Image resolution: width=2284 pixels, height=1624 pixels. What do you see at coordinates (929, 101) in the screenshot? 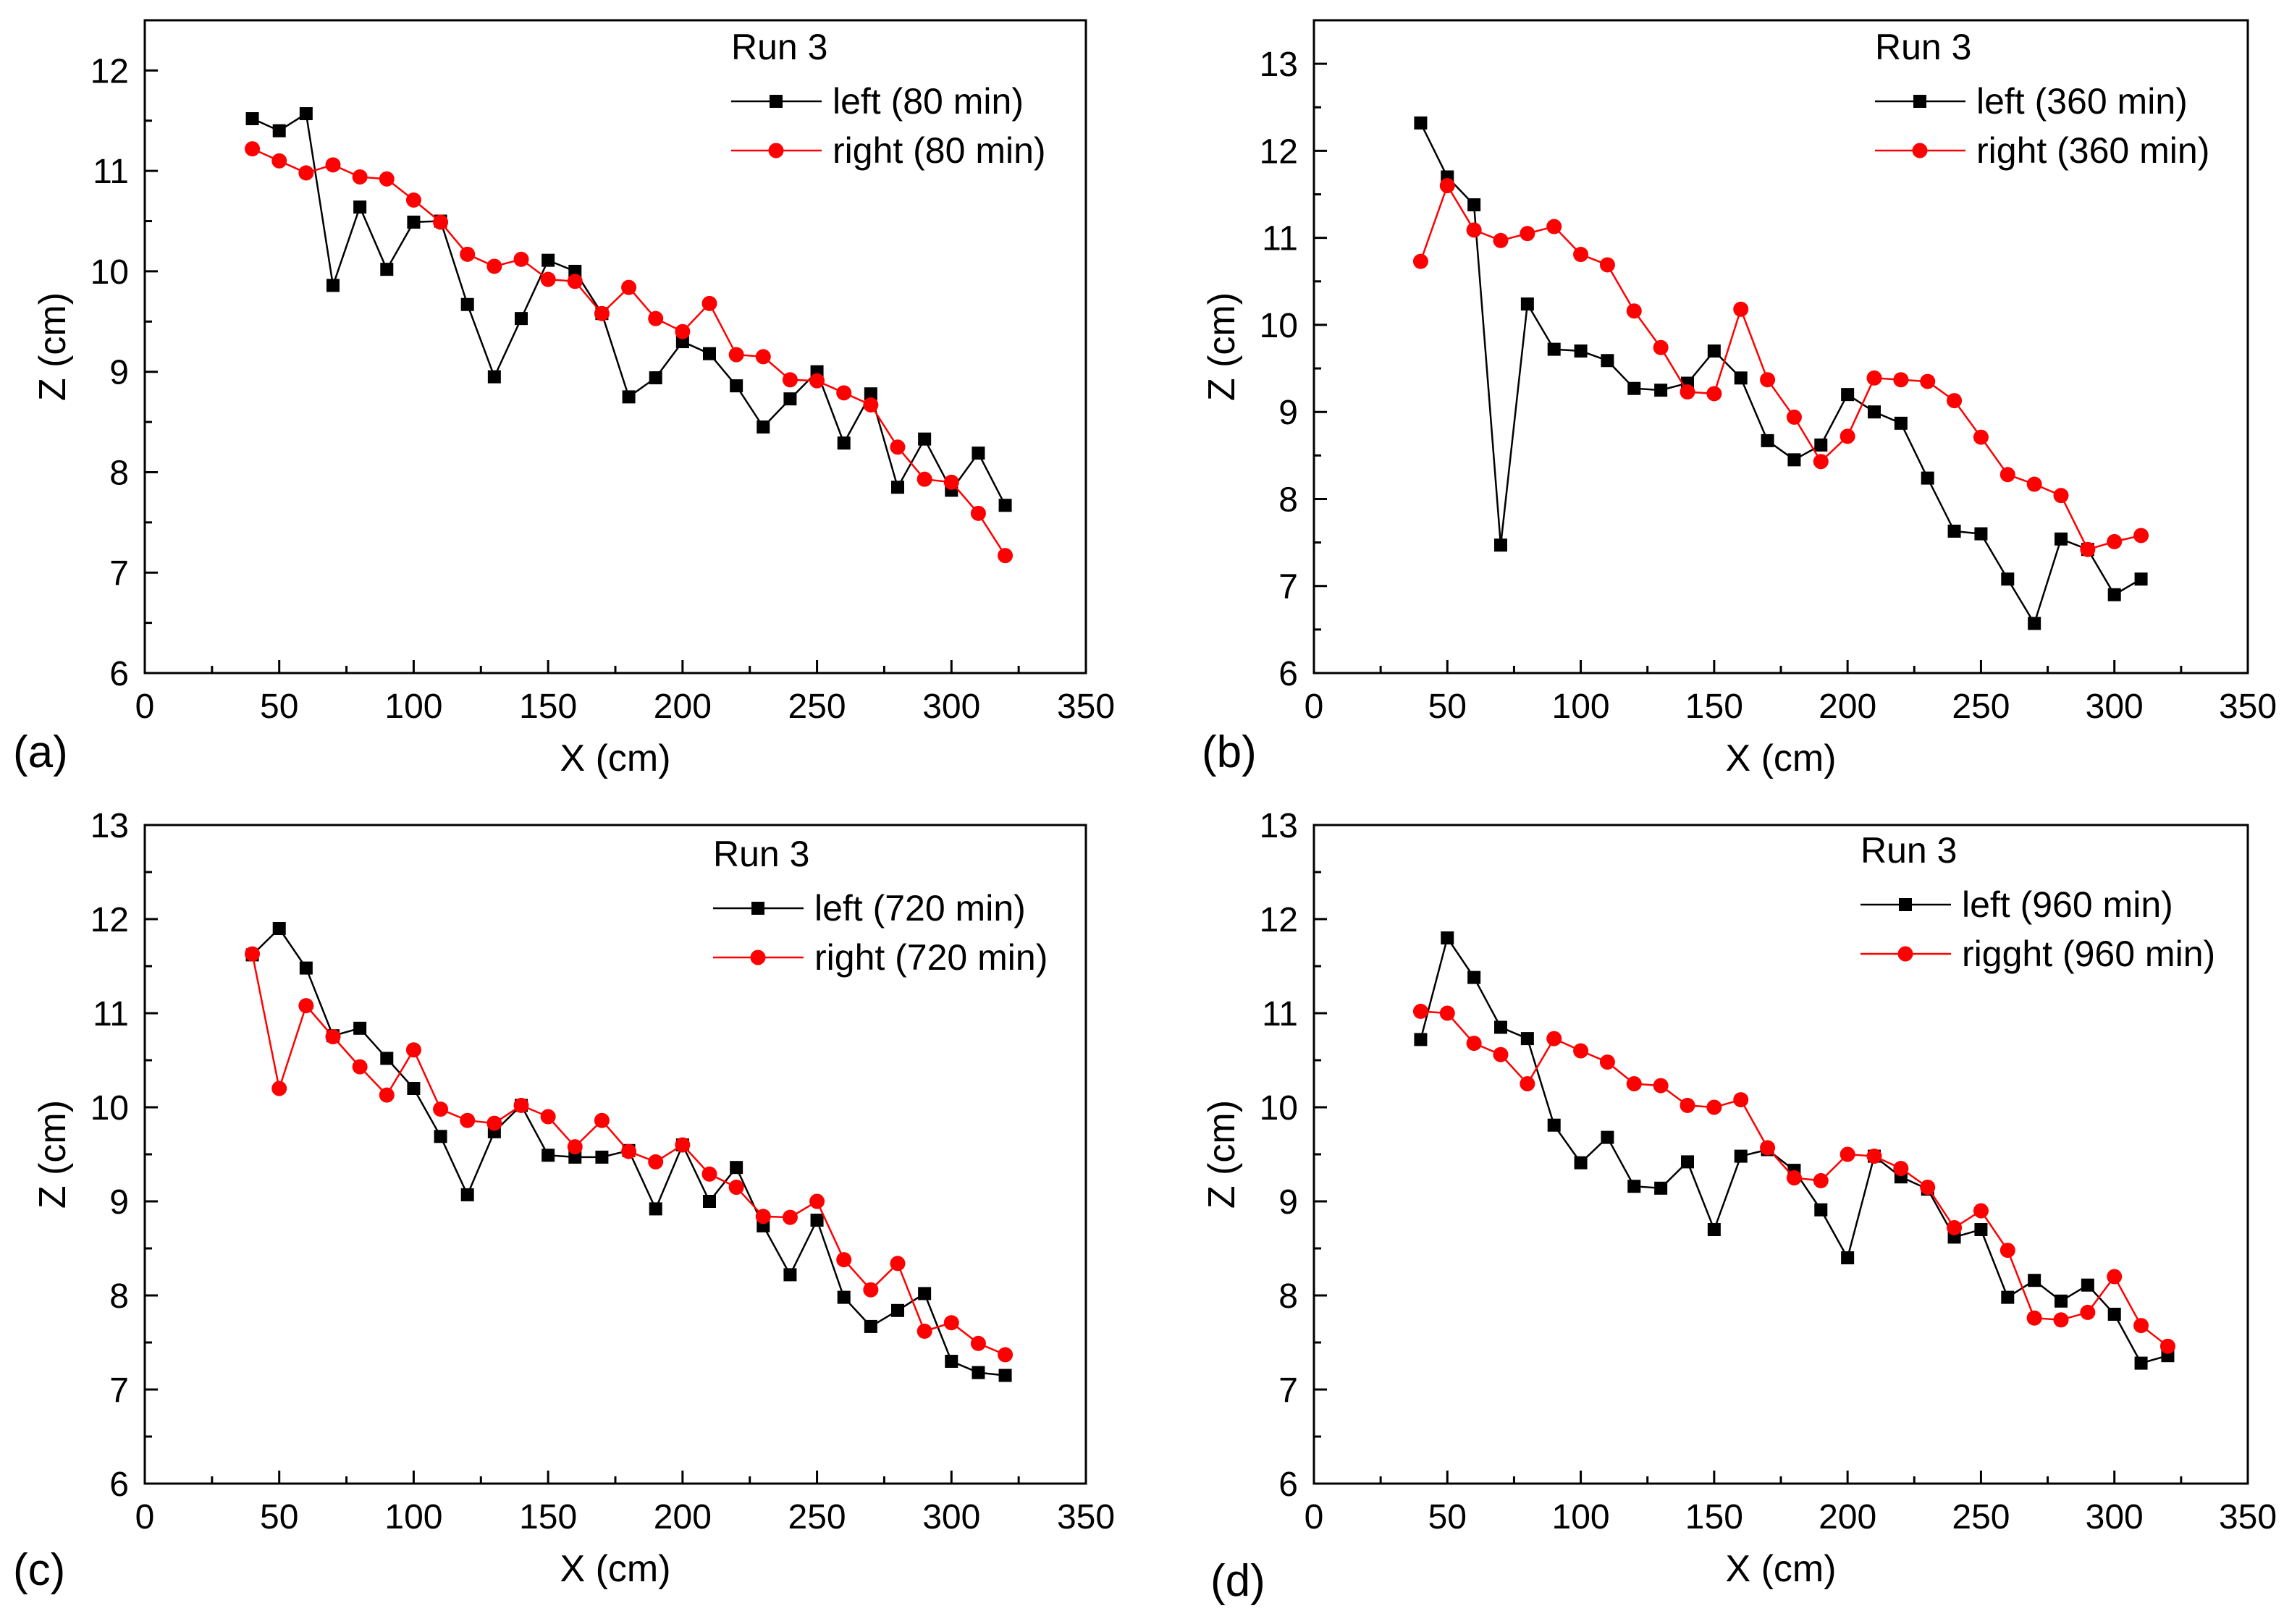
I see `legend-entry: left (80 min)` at bounding box center [929, 101].